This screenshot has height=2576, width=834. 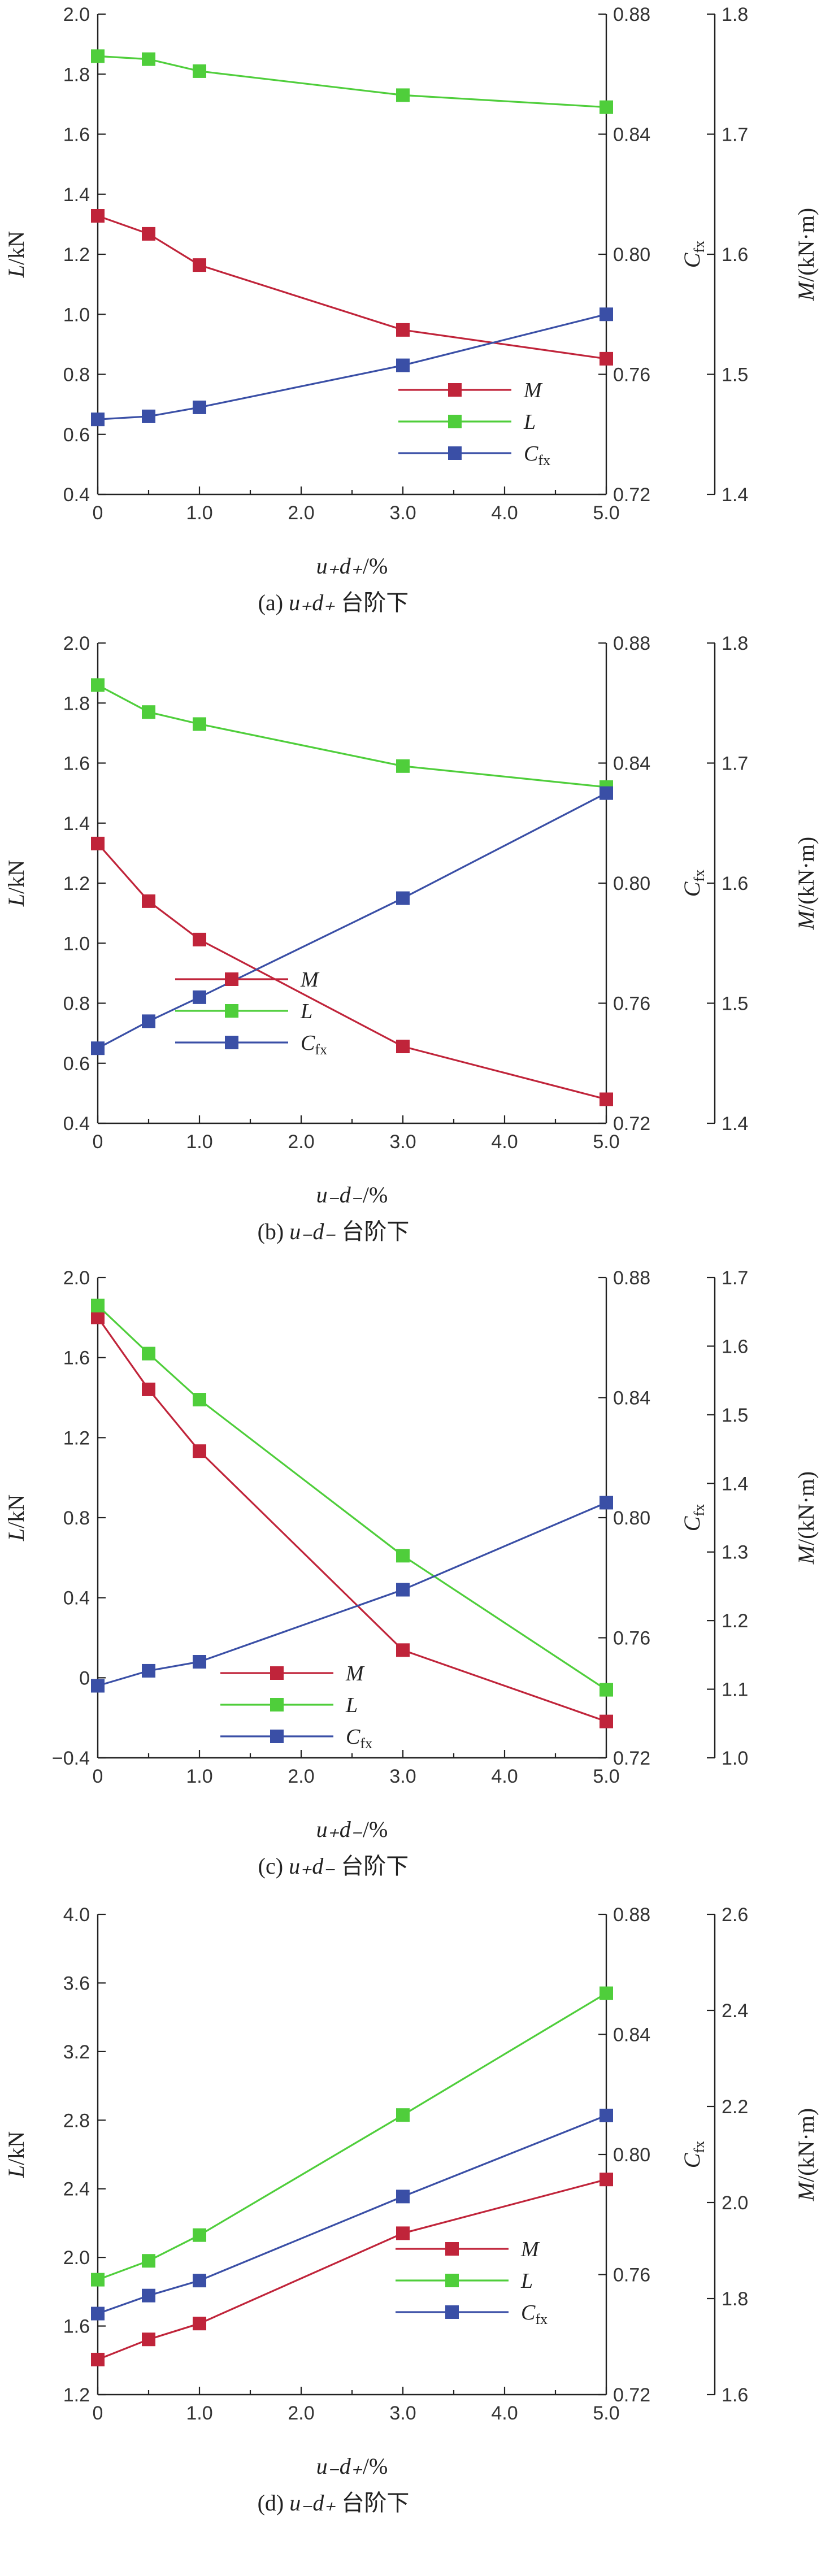 I want to click on label-part: C, so click(x=308, y=1043).